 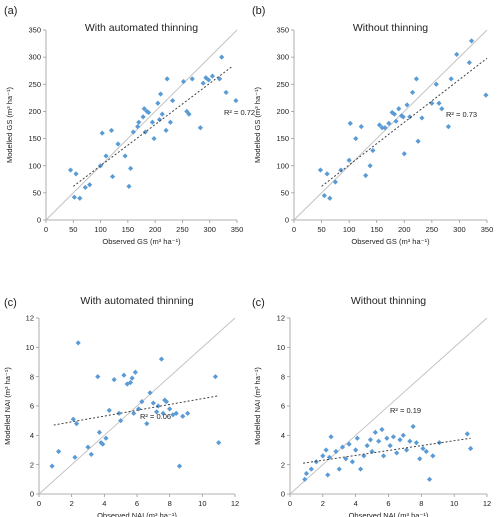 What do you see at coordinates (152, 126) in the screenshot?
I see `trend-line` at bounding box center [152, 126].